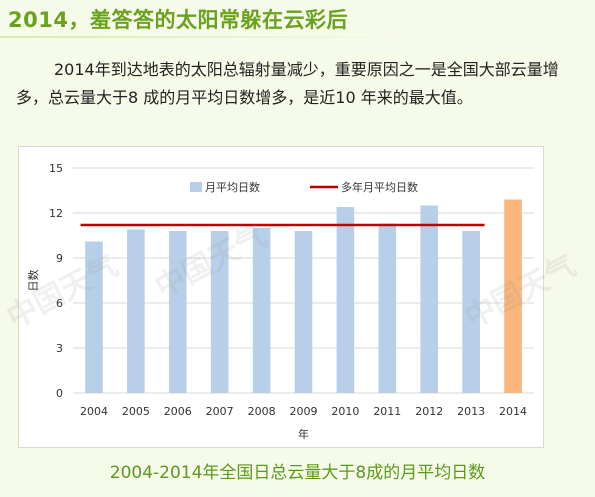 The image size is (595, 497). I want to click on bar-2010, so click(345, 300).